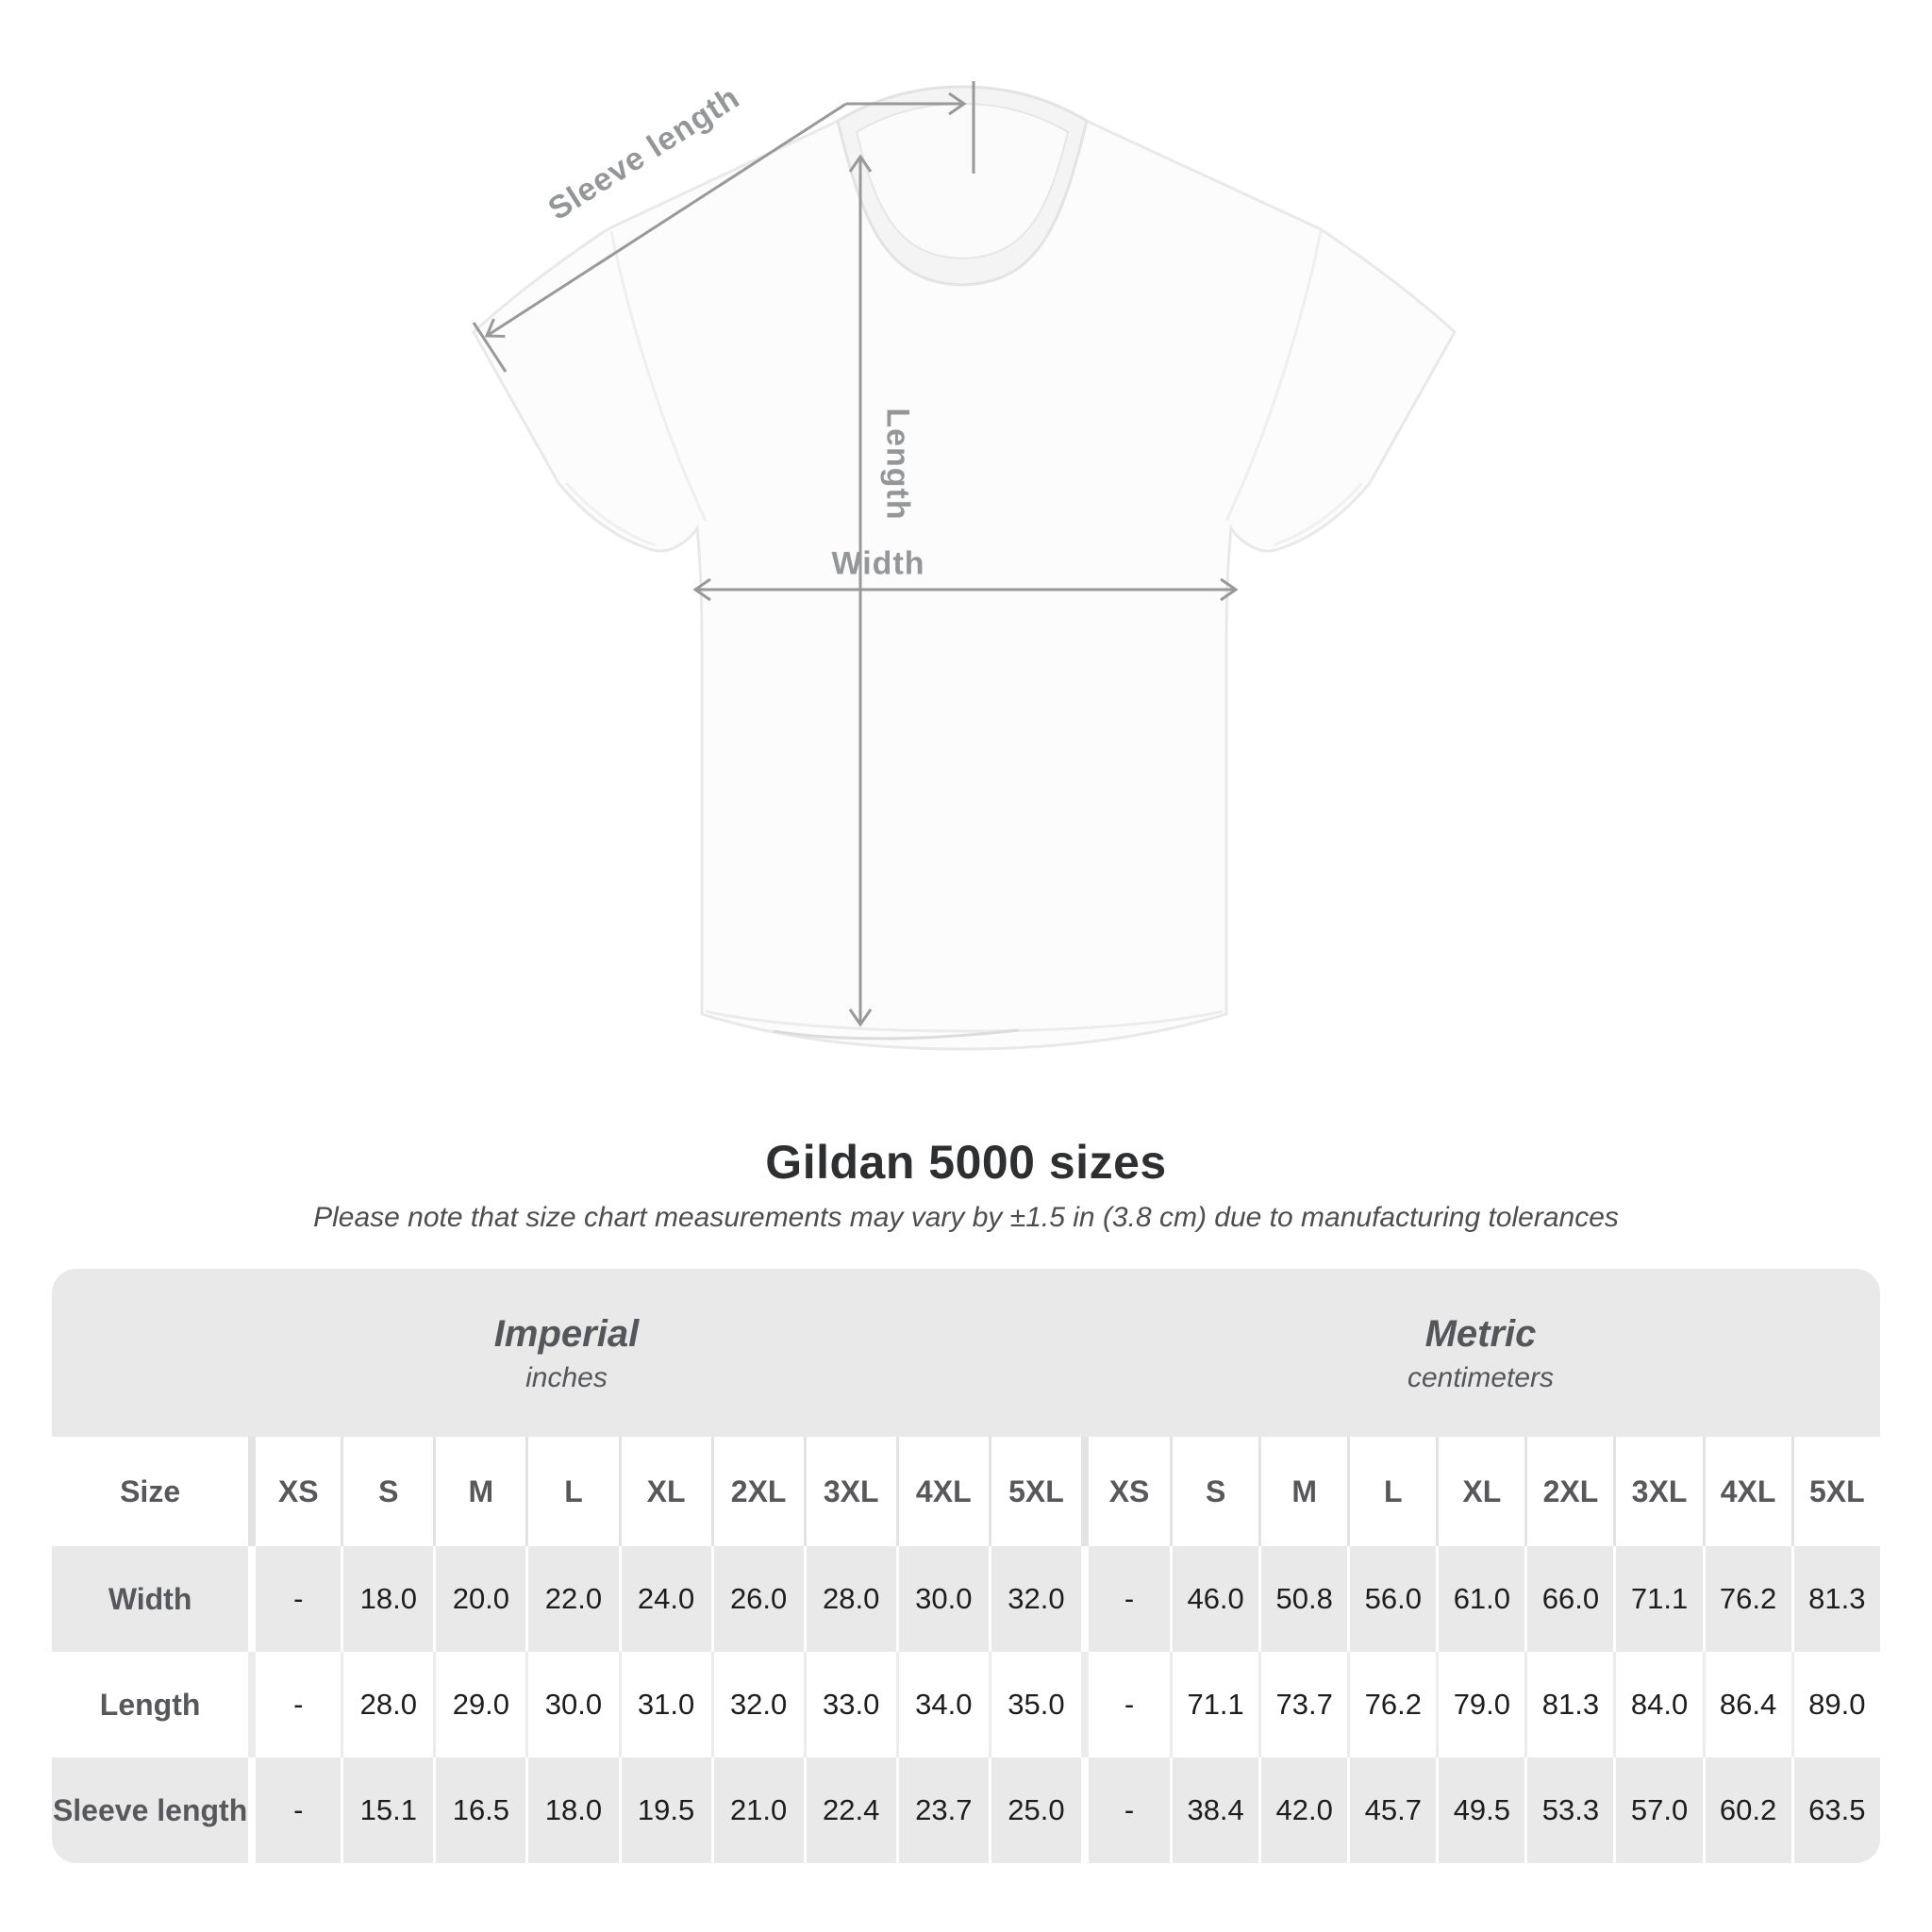 The height and width of the screenshot is (1932, 1932). Describe the element at coordinates (490, 347) in the screenshot. I see `sleeve-end-tick` at that location.